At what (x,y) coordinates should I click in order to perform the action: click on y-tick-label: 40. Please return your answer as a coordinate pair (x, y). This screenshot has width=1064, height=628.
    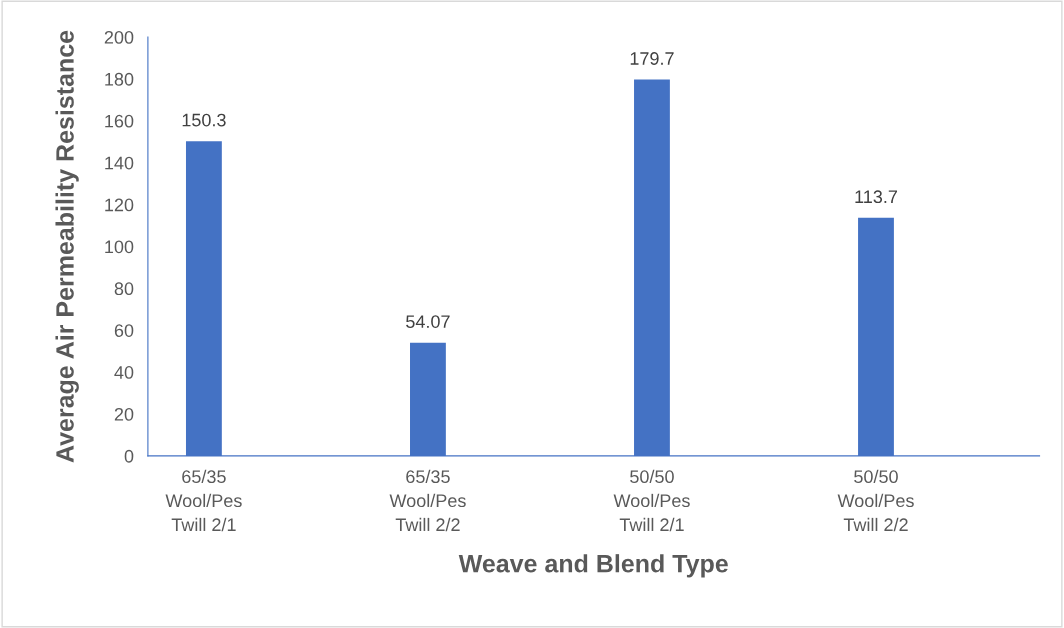
    Looking at the image, I should click on (124, 372).